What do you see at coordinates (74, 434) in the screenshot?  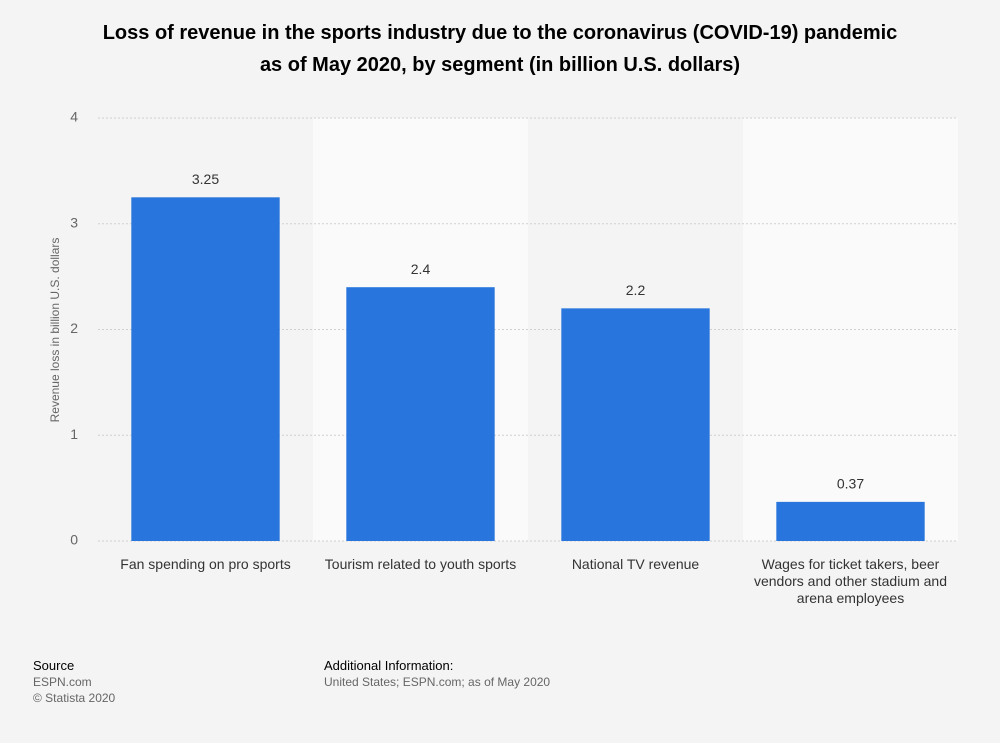 I see `y-tick-label: 1` at bounding box center [74, 434].